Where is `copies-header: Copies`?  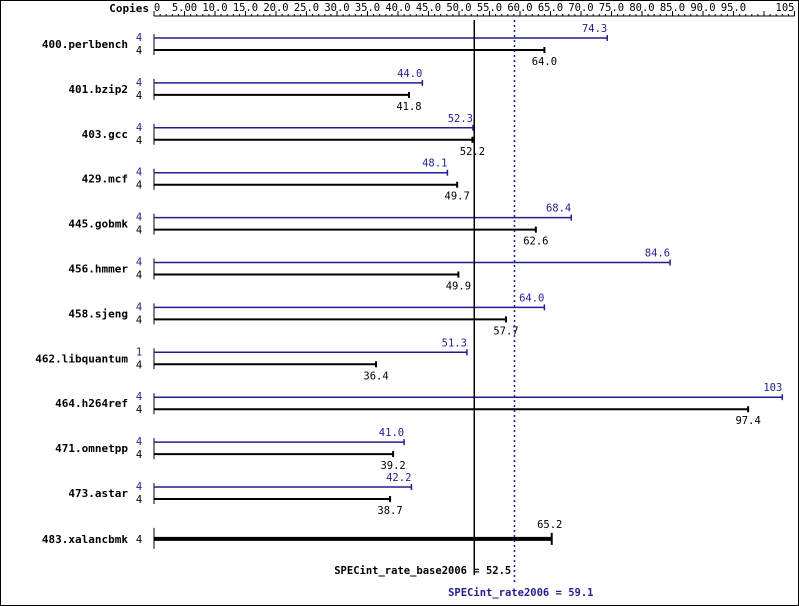 copies-header: Copies is located at coordinates (129, 8).